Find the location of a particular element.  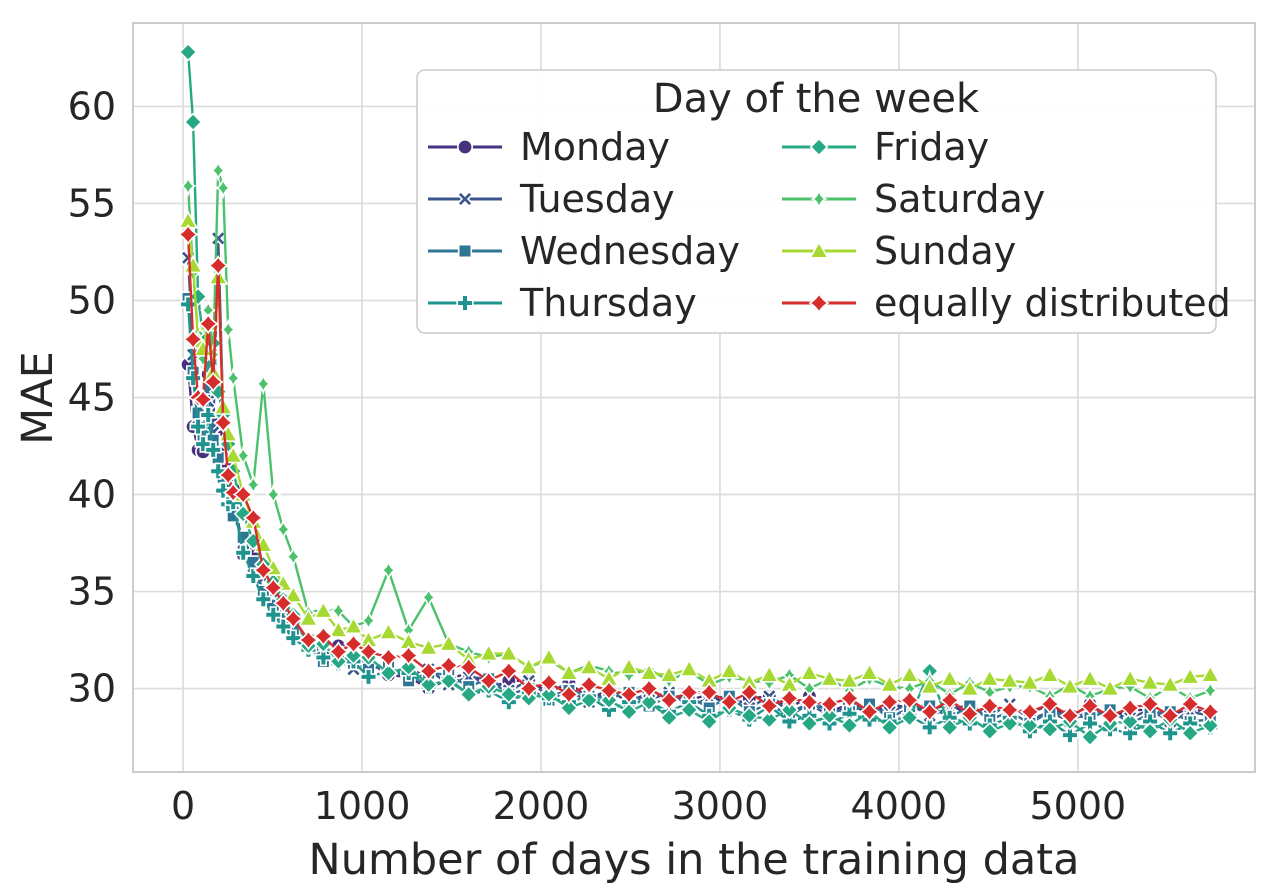

legend-label-saturday: Saturday is located at coordinates (959, 199).